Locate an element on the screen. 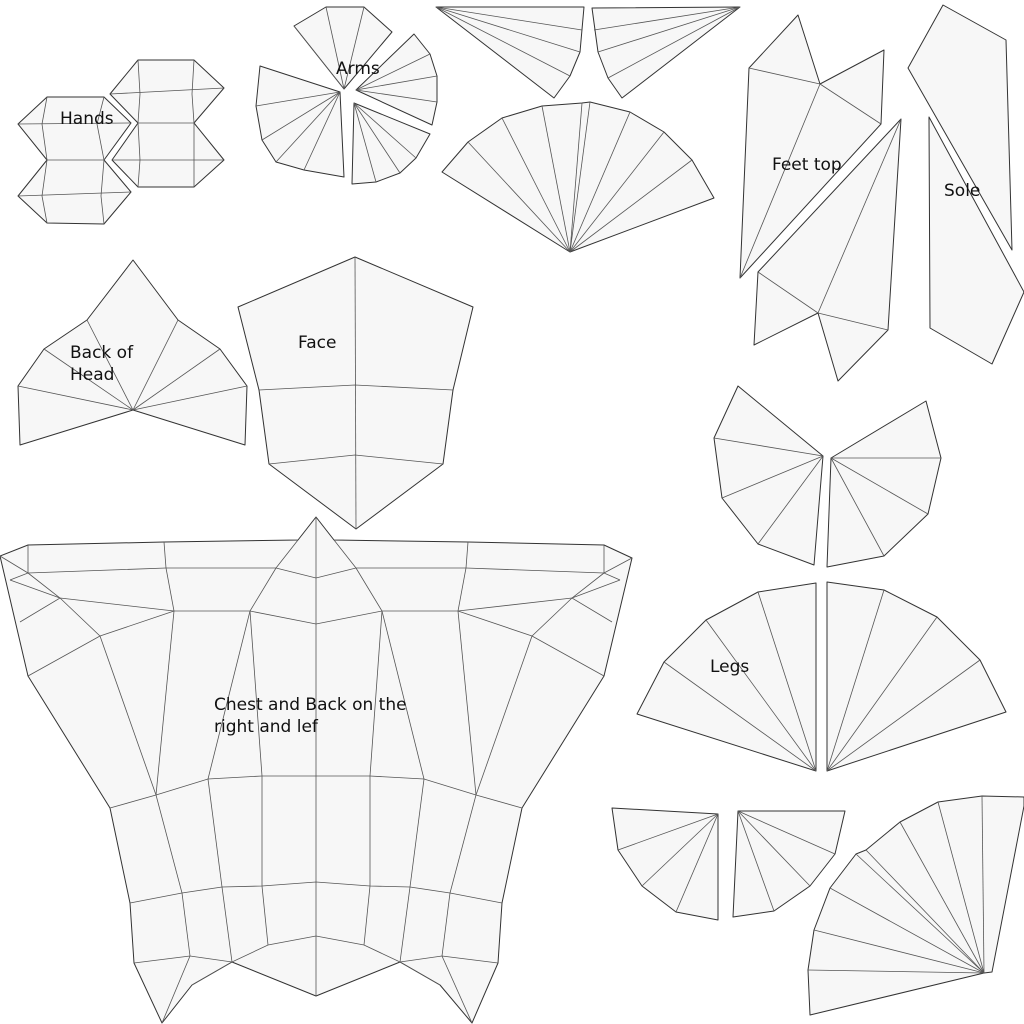 This screenshot has width=1024, height=1024. face-label: Face is located at coordinates (317, 343).